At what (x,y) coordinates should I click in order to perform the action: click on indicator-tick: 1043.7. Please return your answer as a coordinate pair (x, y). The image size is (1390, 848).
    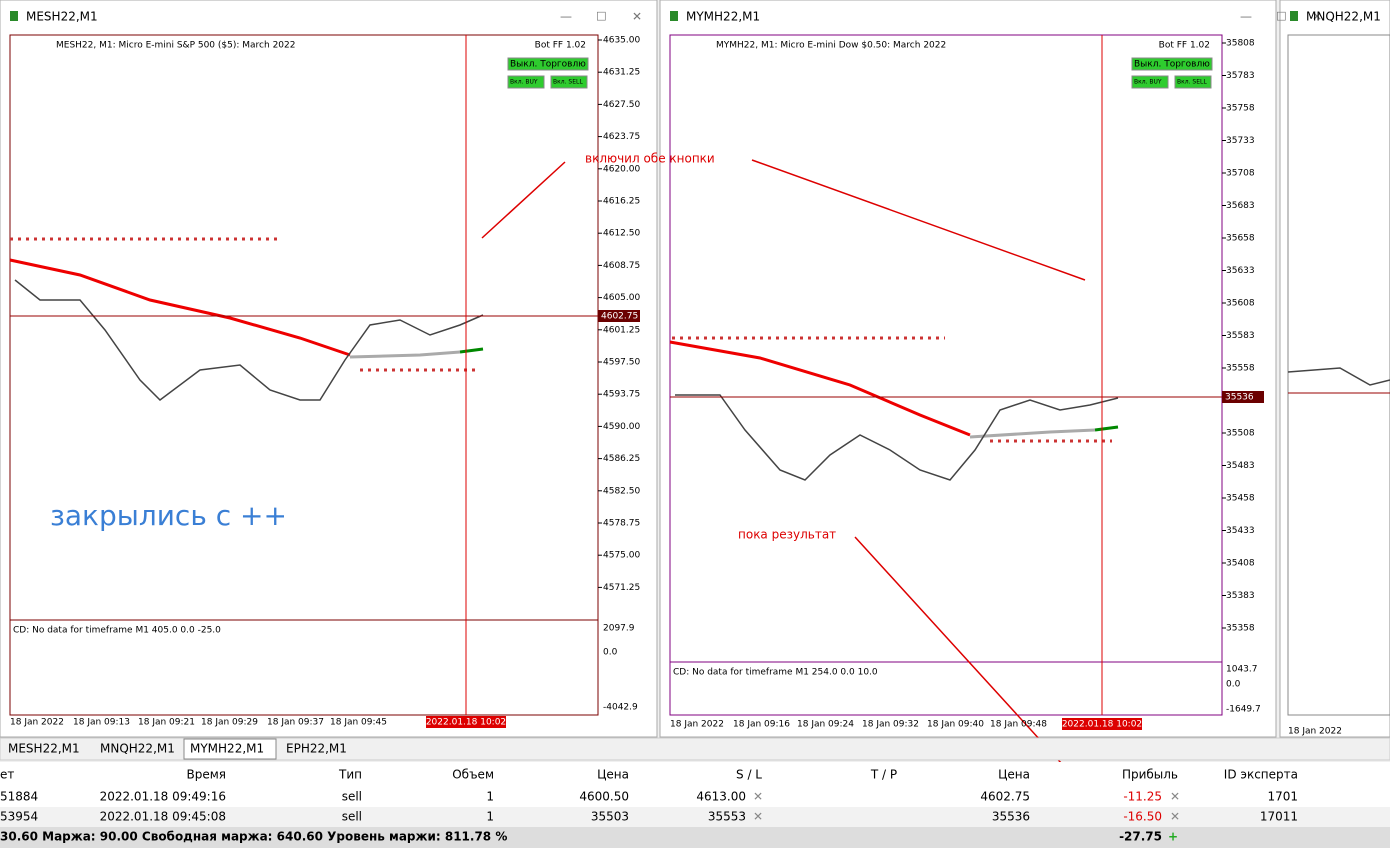
    Looking at the image, I should click on (1242, 670).